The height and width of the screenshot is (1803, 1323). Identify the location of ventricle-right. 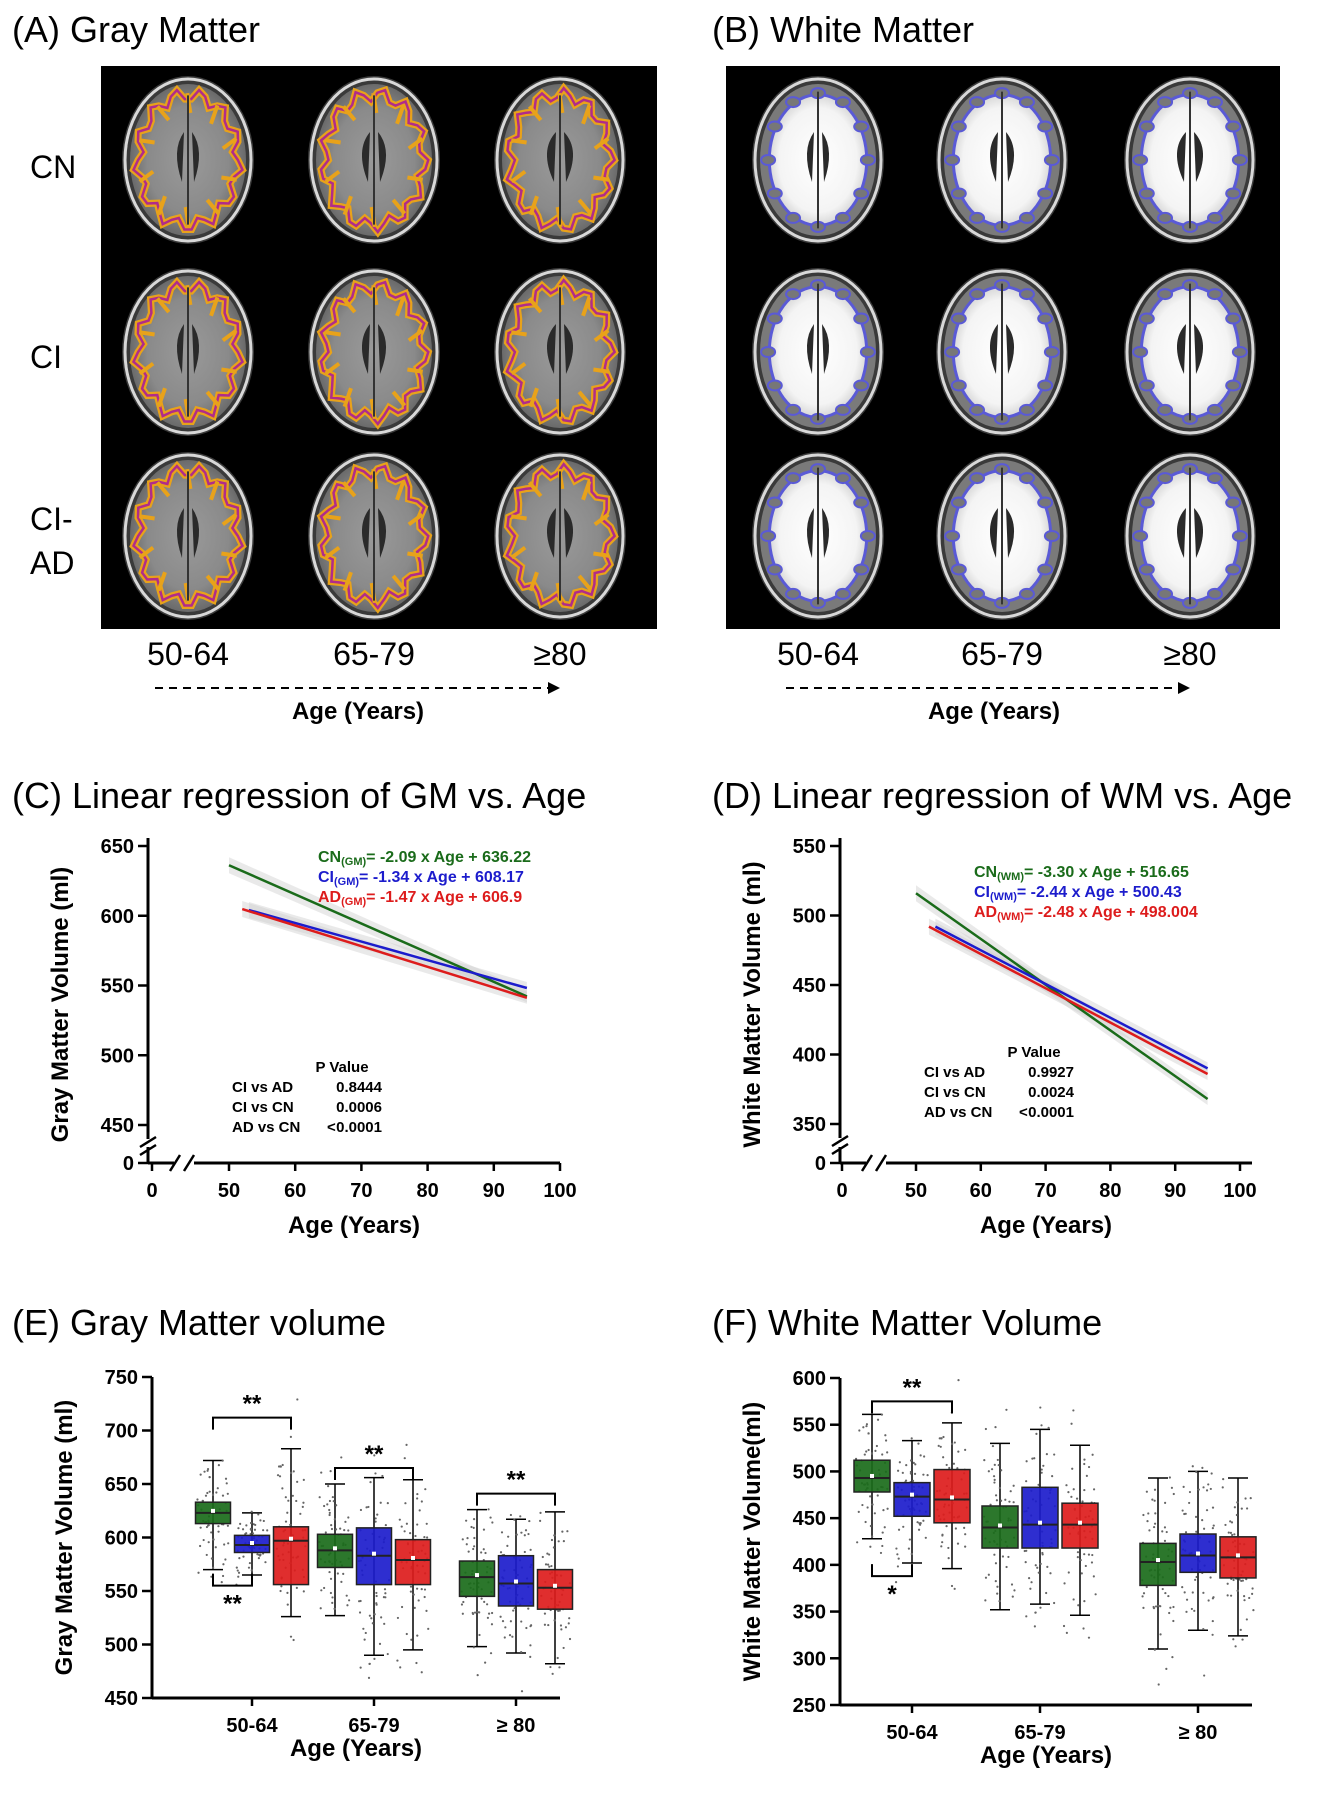
(1199, 533).